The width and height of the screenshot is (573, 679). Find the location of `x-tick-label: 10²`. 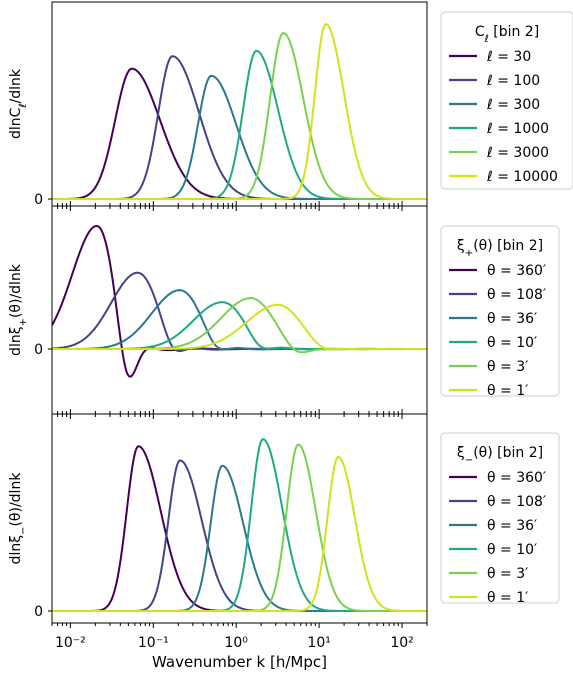

x-tick-label: 10² is located at coordinates (401, 643).